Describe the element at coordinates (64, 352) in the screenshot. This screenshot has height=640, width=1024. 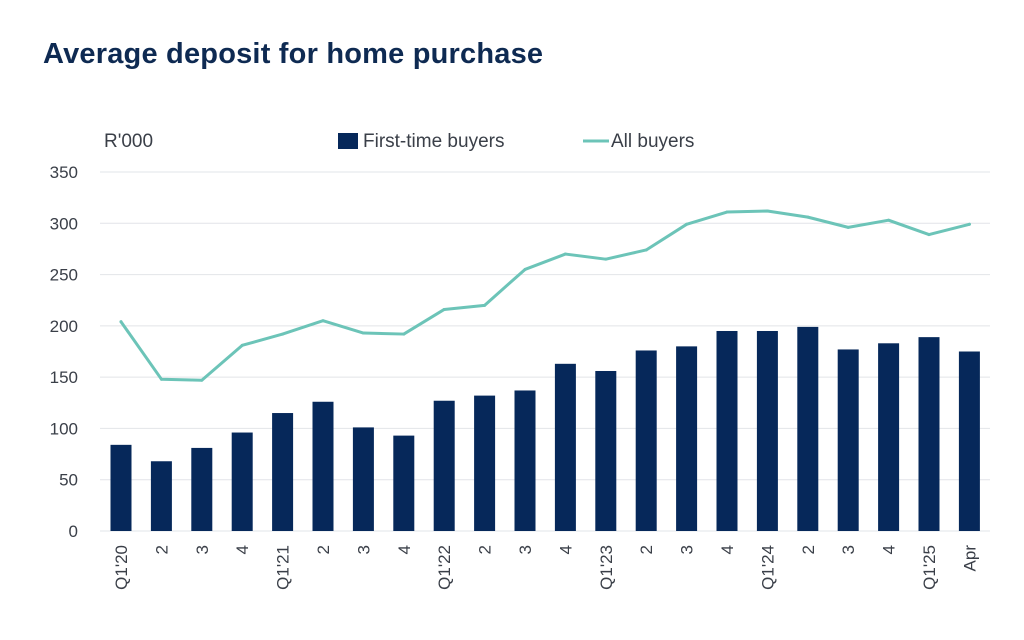
I see `y-axis: 0 50 100 150 200 250 300 350` at that location.